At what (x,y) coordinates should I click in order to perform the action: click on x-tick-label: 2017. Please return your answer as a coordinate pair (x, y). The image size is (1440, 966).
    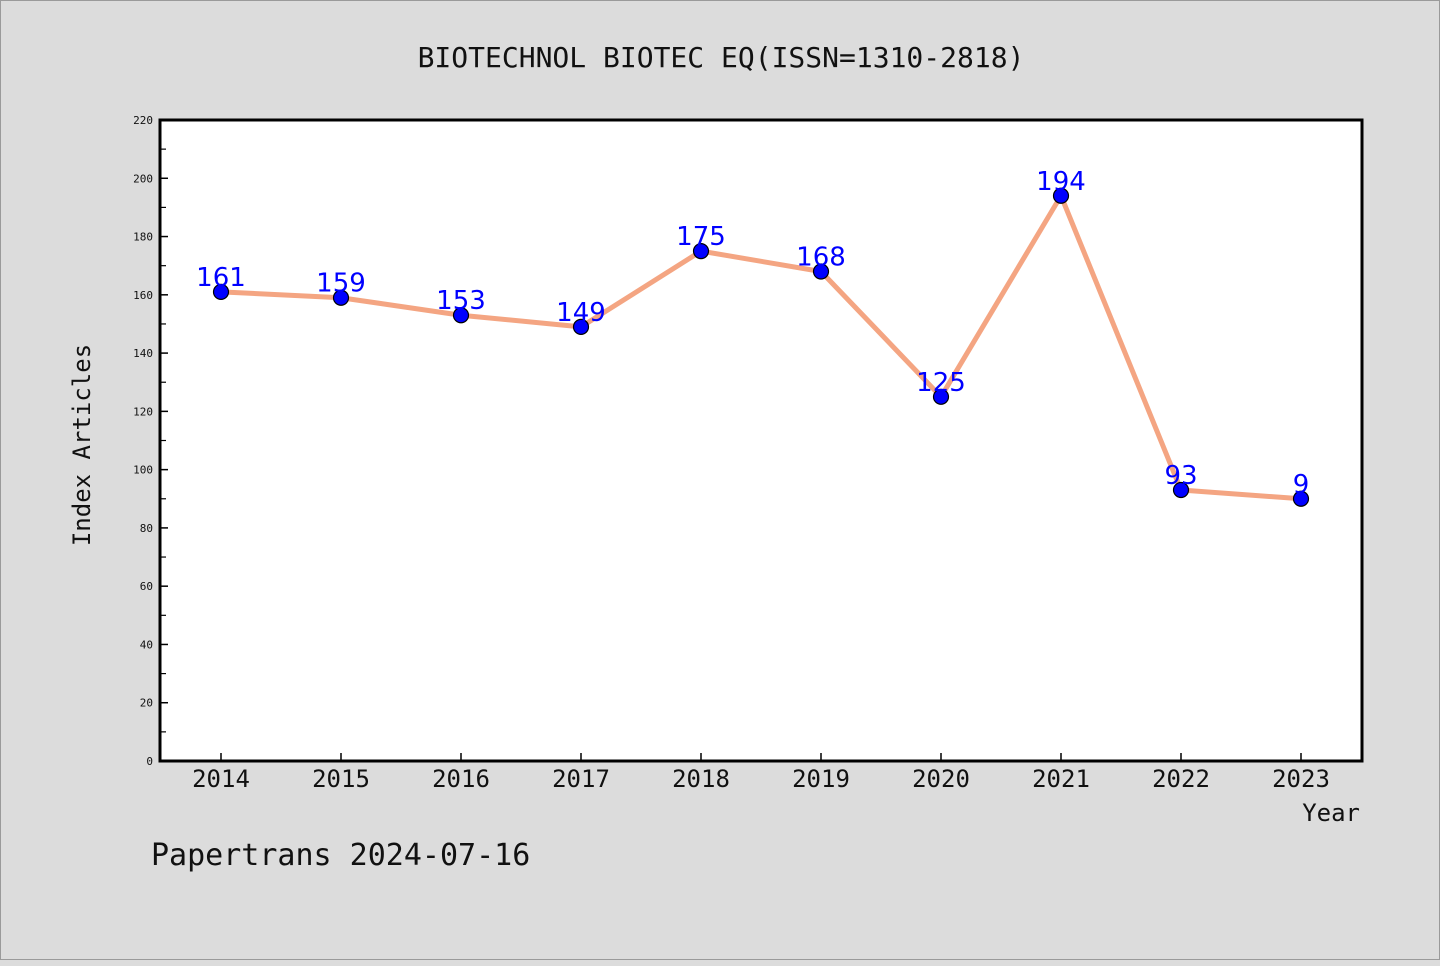
    Looking at the image, I should click on (581, 779).